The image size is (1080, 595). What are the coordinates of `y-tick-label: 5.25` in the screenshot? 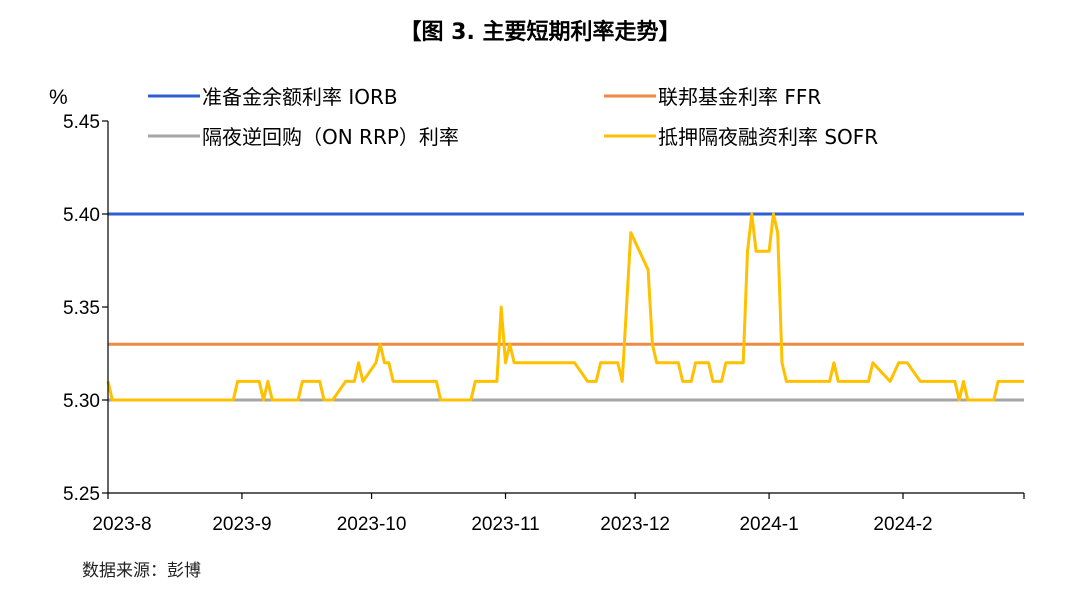 It's located at (81, 494).